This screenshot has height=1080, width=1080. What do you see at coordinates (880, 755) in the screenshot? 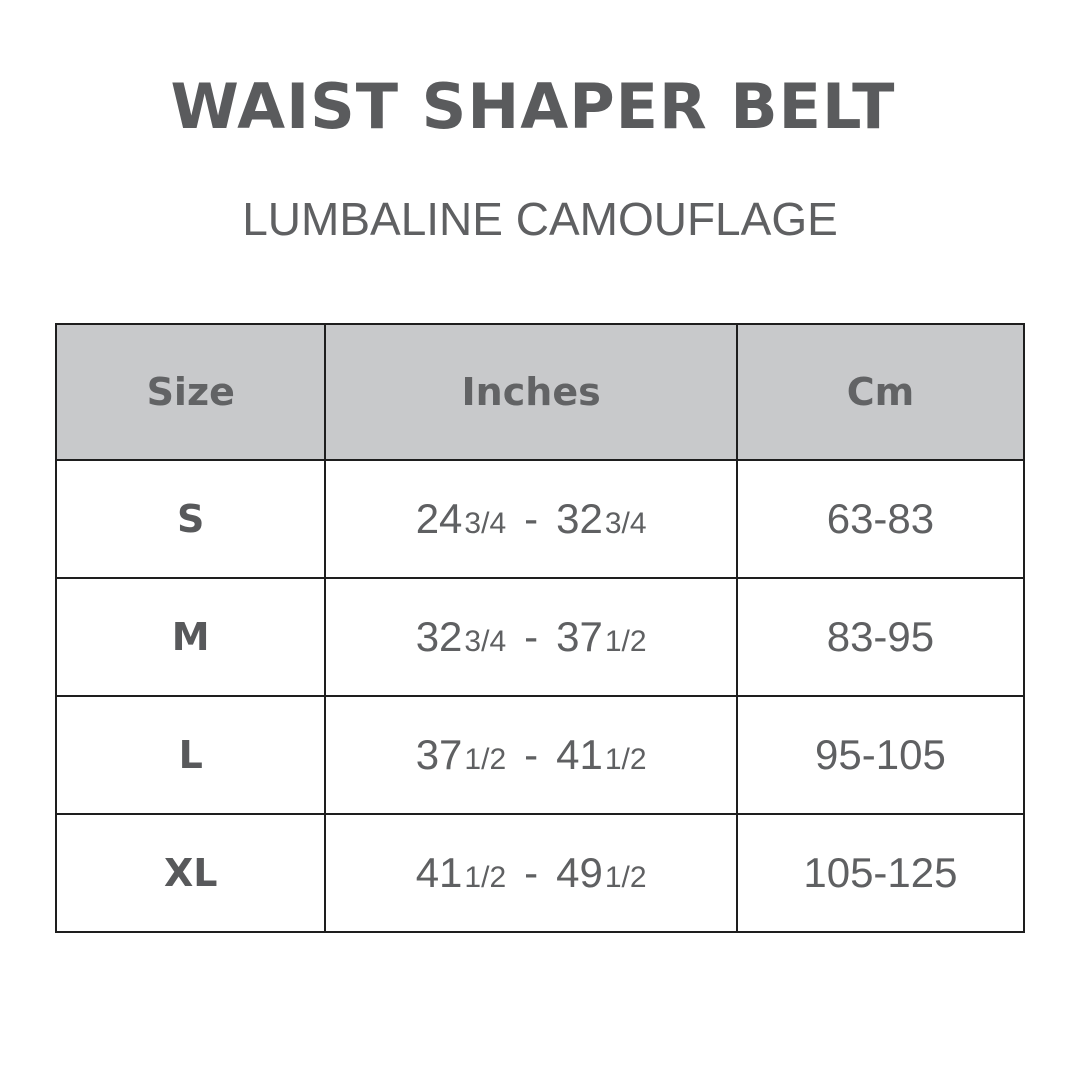
I see `cm-cell: 95-105` at bounding box center [880, 755].